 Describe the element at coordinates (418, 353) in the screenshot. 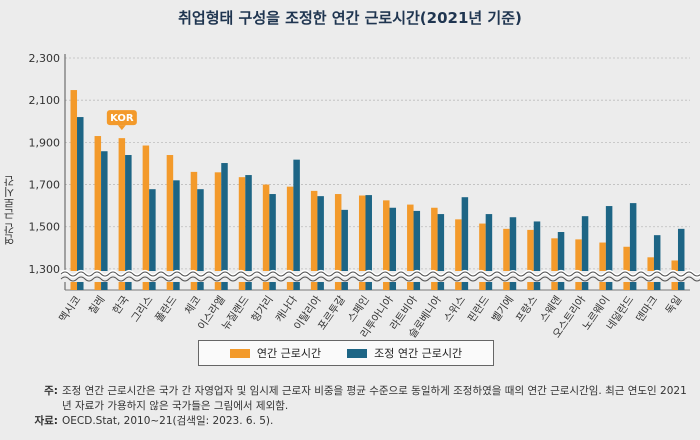

I see `legend-label-adjusted: 조정 연간 근로시간` at that location.